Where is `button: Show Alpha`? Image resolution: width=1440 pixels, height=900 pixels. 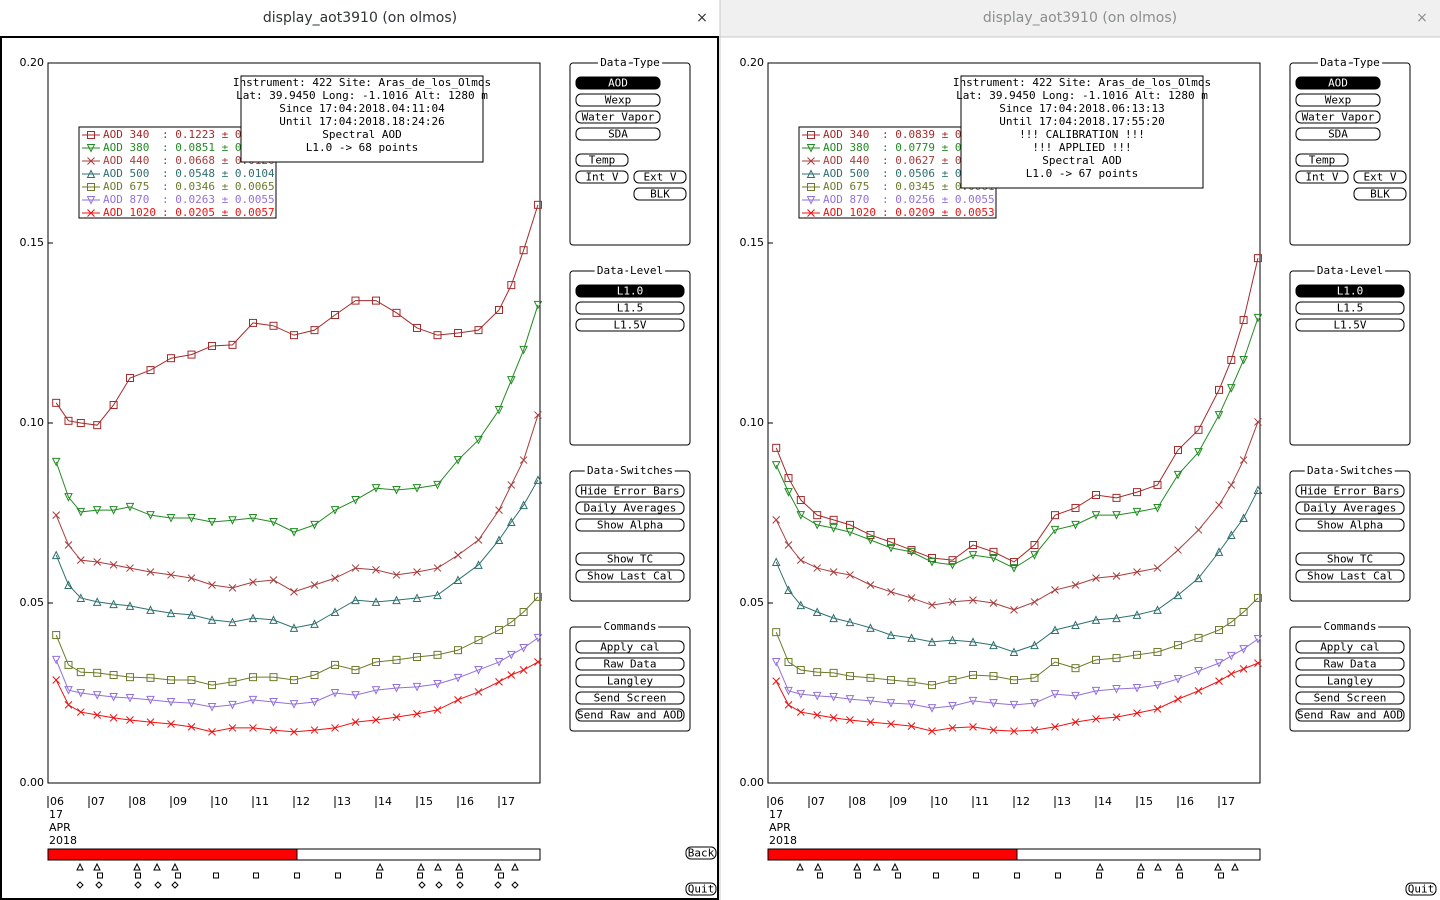
button: Show Alpha is located at coordinates (1350, 525).